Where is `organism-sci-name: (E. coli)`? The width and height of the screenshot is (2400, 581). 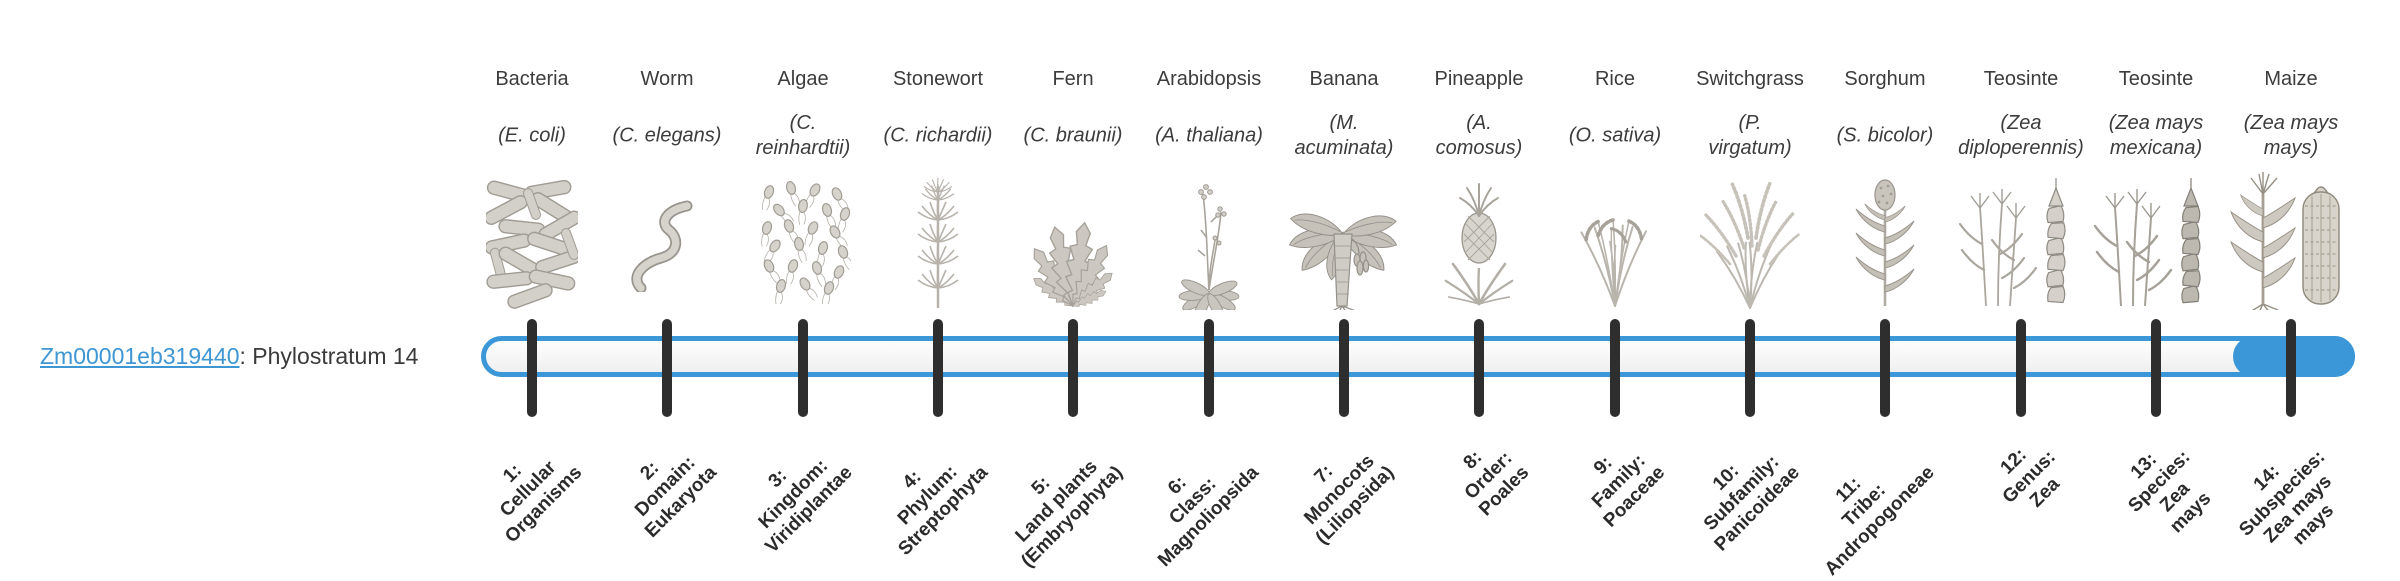
organism-sci-name: (E. coli) is located at coordinates (532, 135).